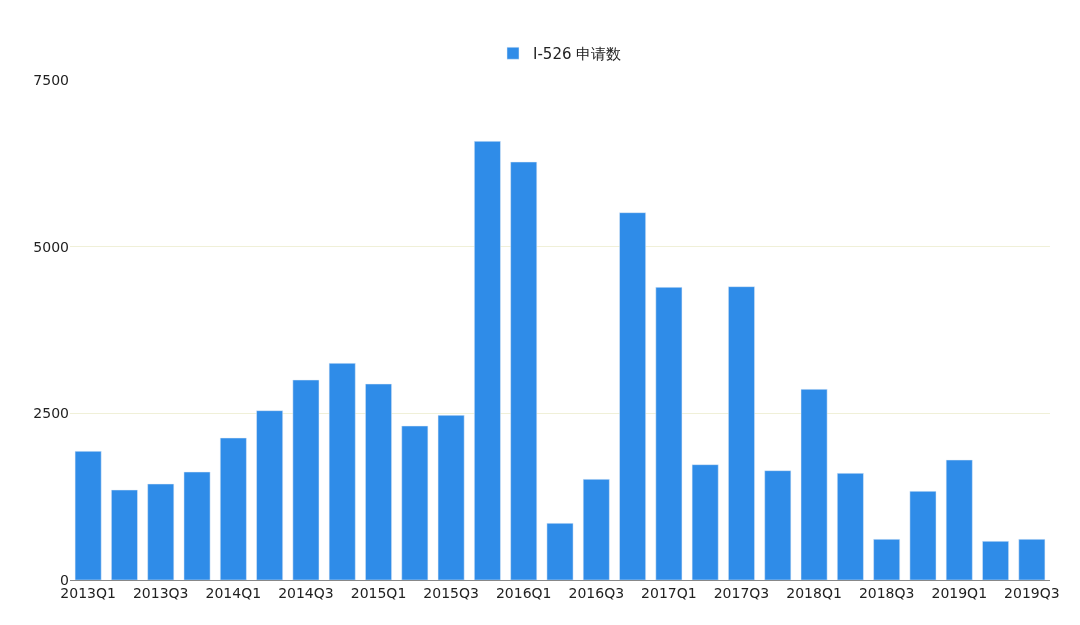 This screenshot has width=1080, height=625. Describe the element at coordinates (306, 592) in the screenshot. I see `x-tick-label: 2014Q3` at that location.